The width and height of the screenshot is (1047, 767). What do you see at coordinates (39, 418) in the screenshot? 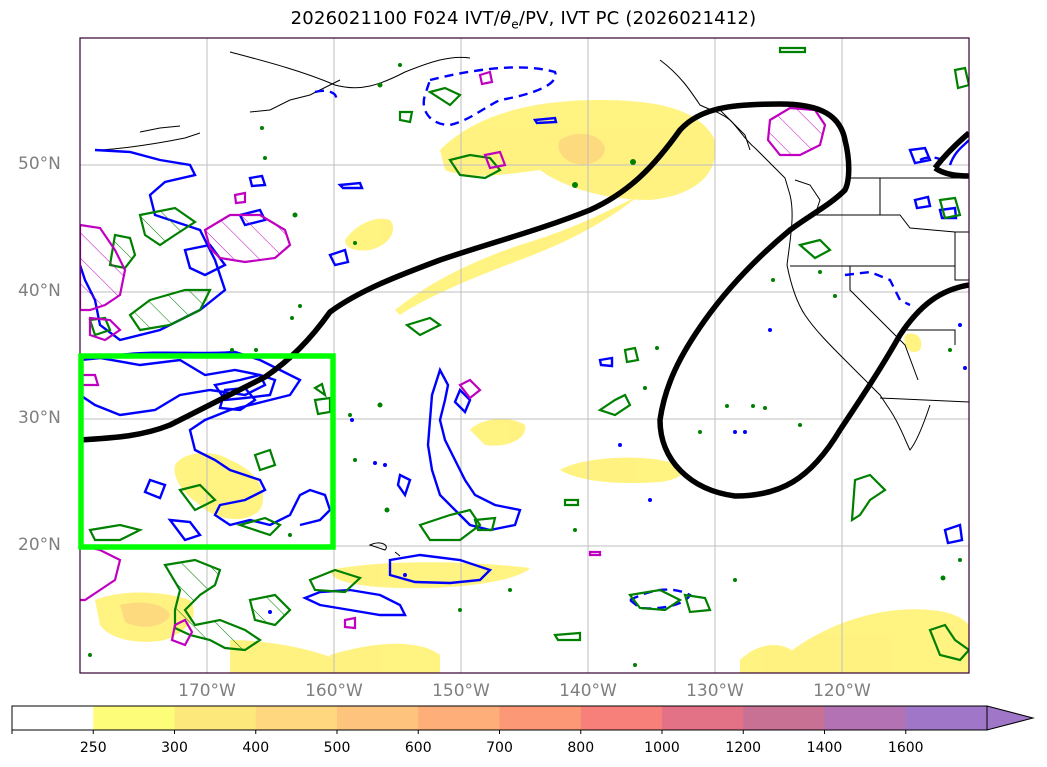
I see `lat-label-30n: 30°N` at bounding box center [39, 418].